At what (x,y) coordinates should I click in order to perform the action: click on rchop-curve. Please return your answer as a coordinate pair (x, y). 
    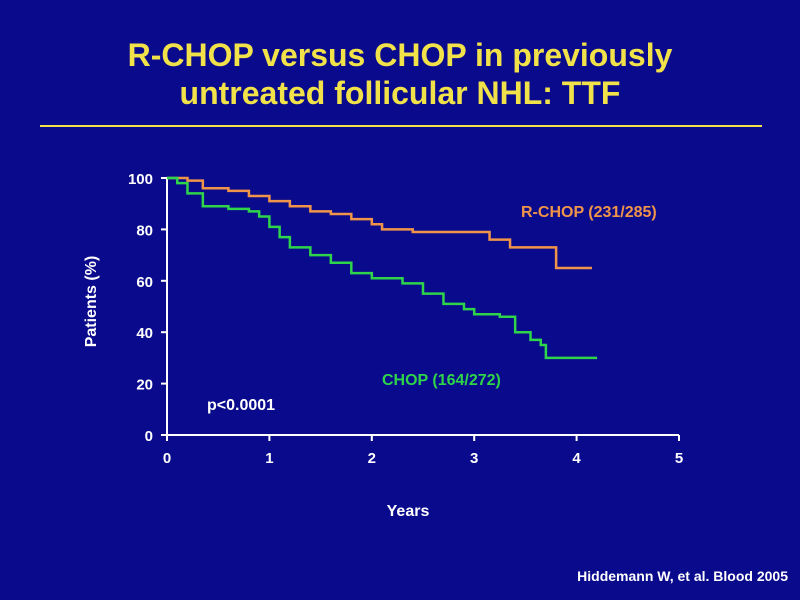
    Looking at the image, I should click on (379, 223).